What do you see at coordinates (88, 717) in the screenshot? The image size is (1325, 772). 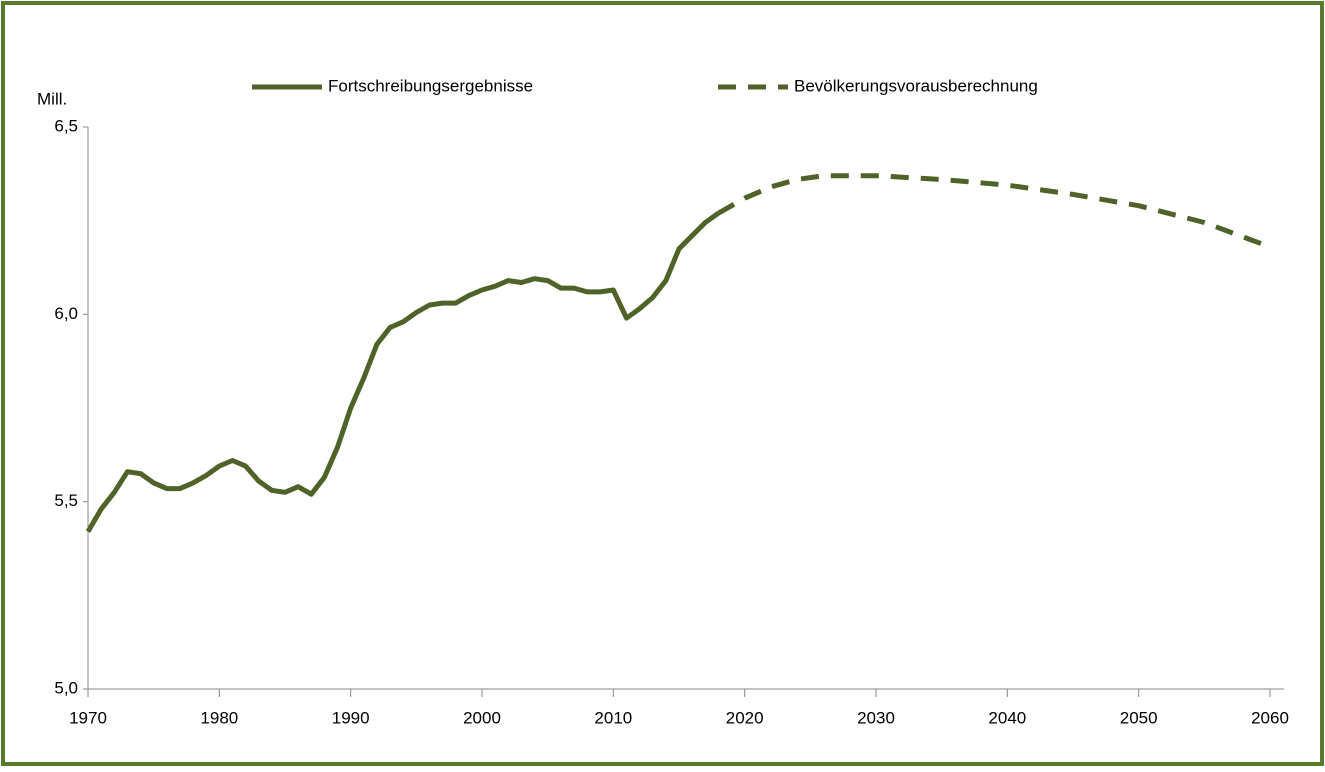 I see `x-tick-label: 1970` at bounding box center [88, 717].